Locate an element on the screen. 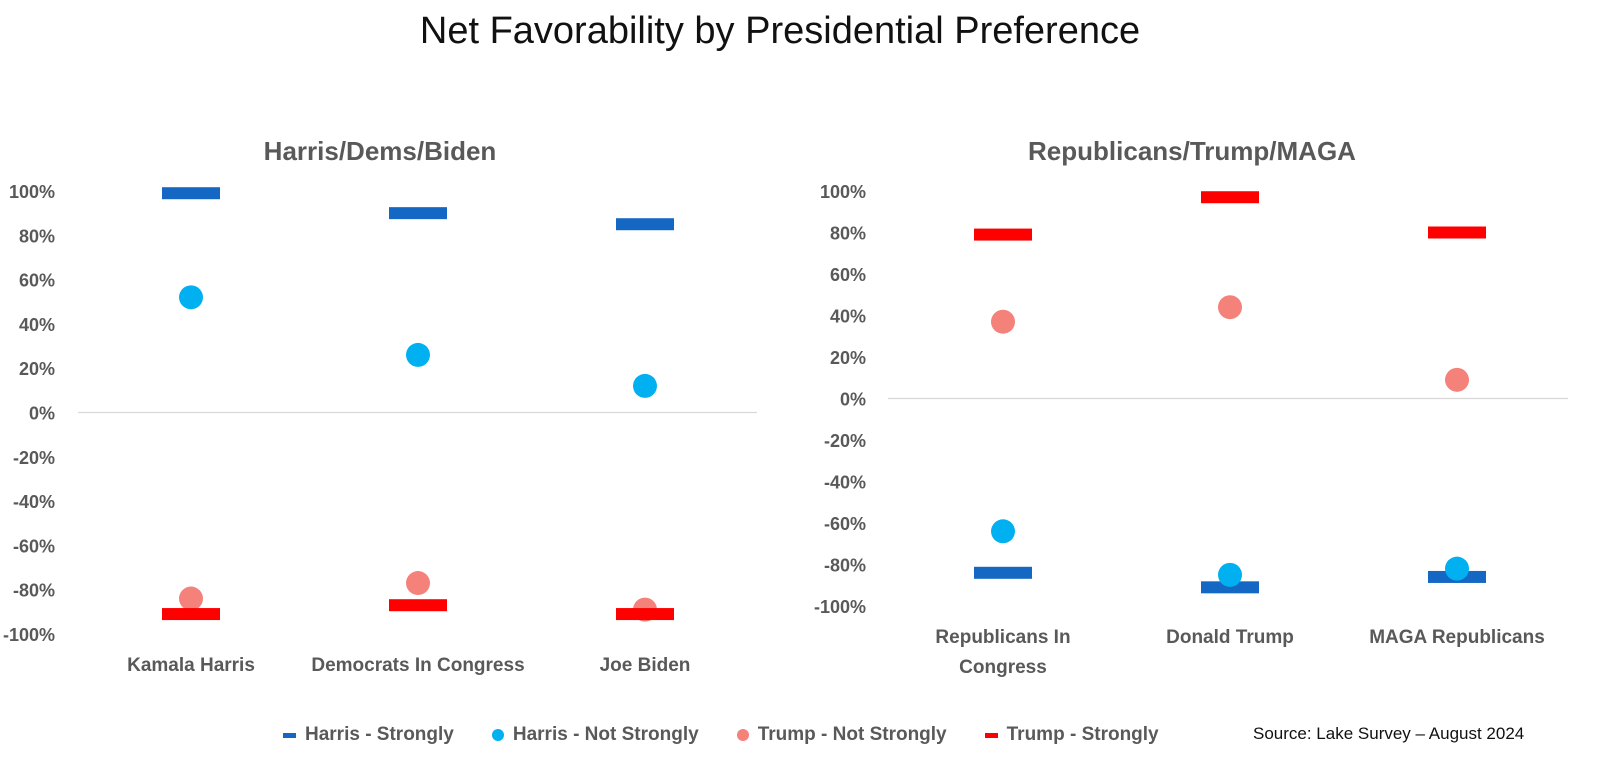 The width and height of the screenshot is (1600, 773). category-label: Republicans In Congress is located at coordinates (1002, 652).